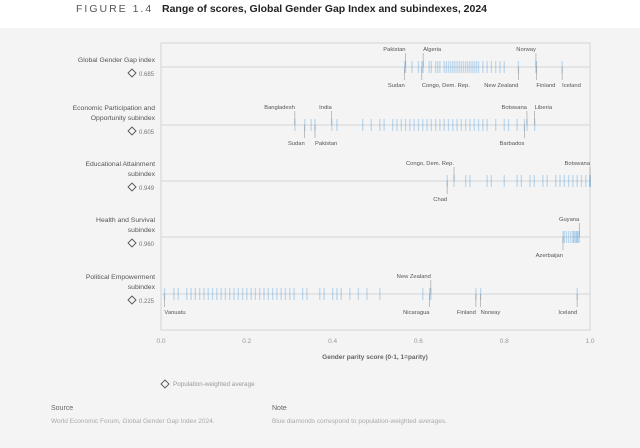  What do you see at coordinates (501, 86) in the screenshot?
I see `country-label: New Zealand` at bounding box center [501, 86].